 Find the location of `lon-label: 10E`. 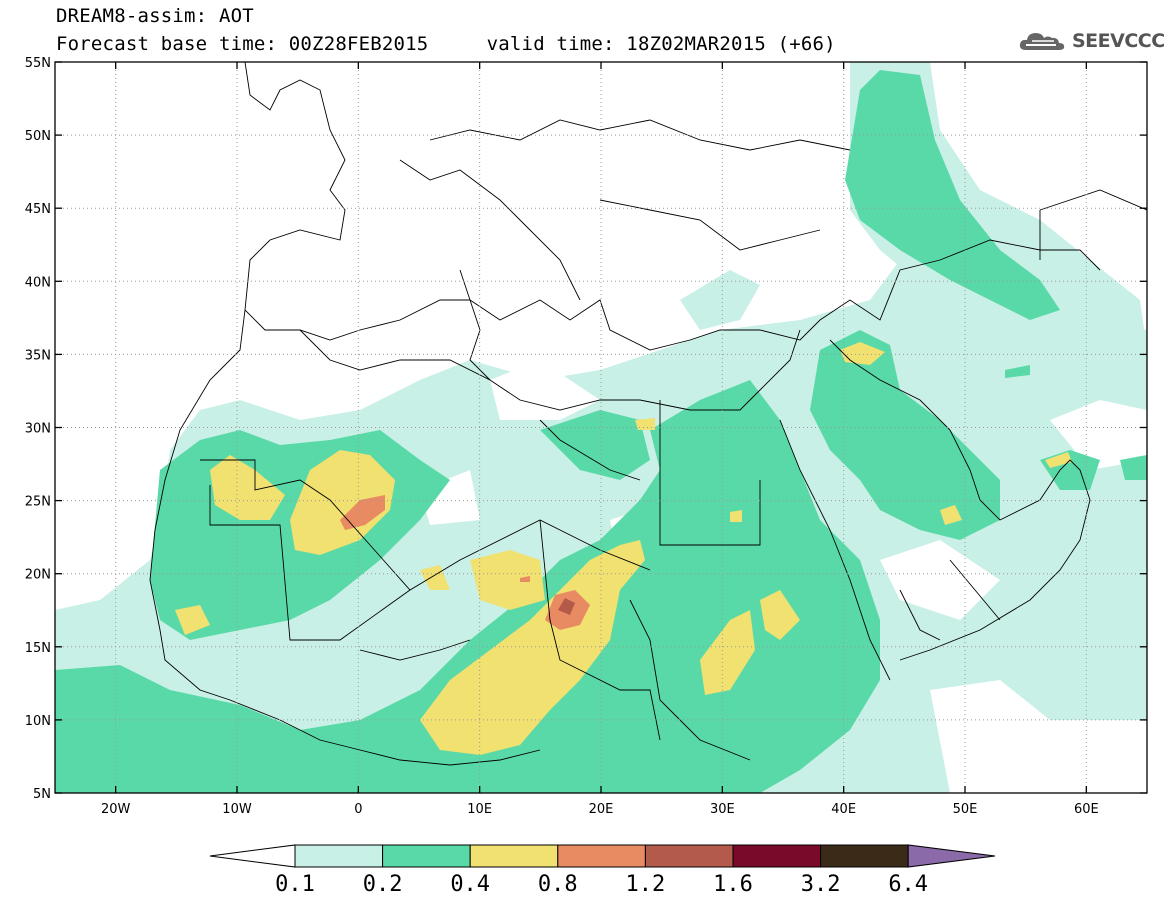

lon-label: 10E is located at coordinates (479, 809).